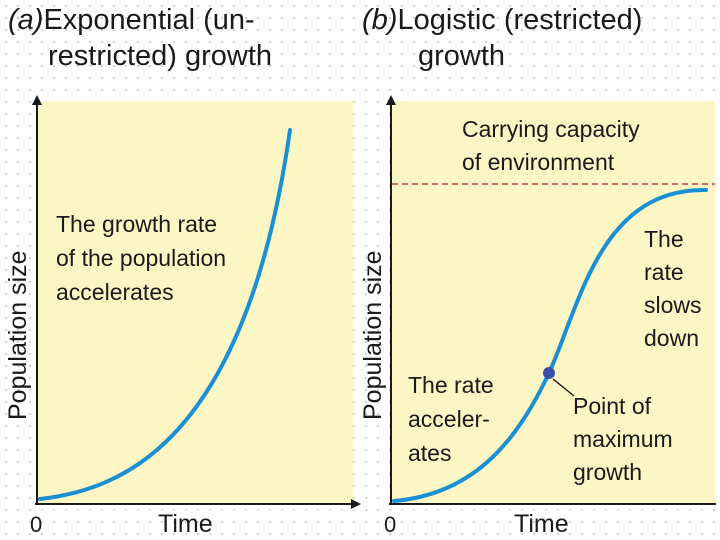  Describe the element at coordinates (612, 406) in the screenshot. I see `point-label-line1: Point of` at that location.